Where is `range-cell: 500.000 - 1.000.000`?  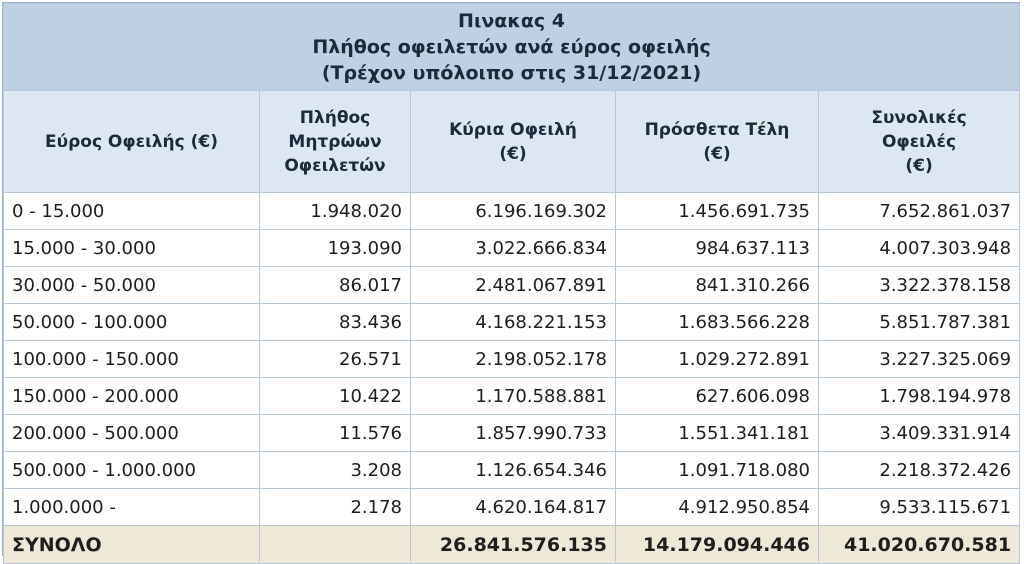 range-cell: 500.000 - 1.000.000 is located at coordinates (131, 470).